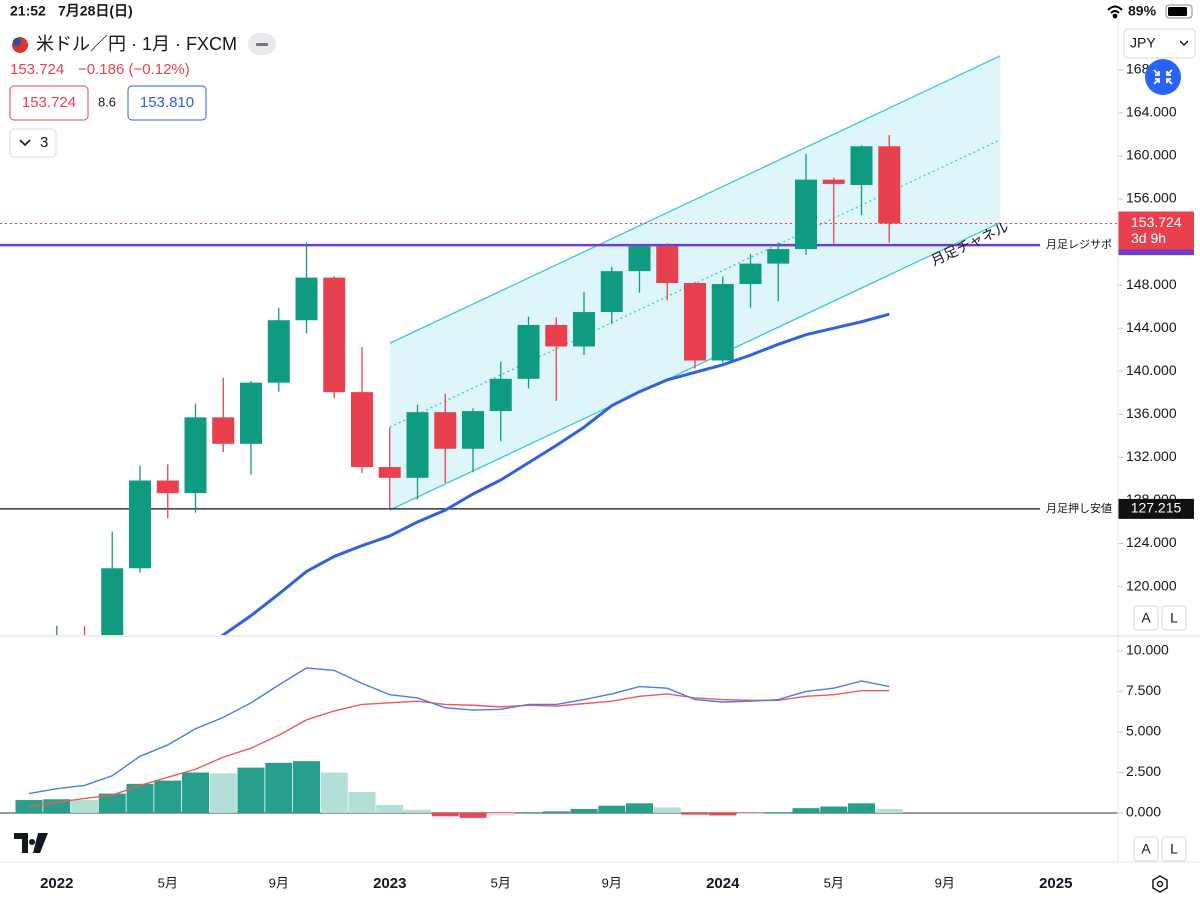 The image size is (1200, 900). What do you see at coordinates (56, 883) in the screenshot?
I see `x-tick-label: 2022` at bounding box center [56, 883].